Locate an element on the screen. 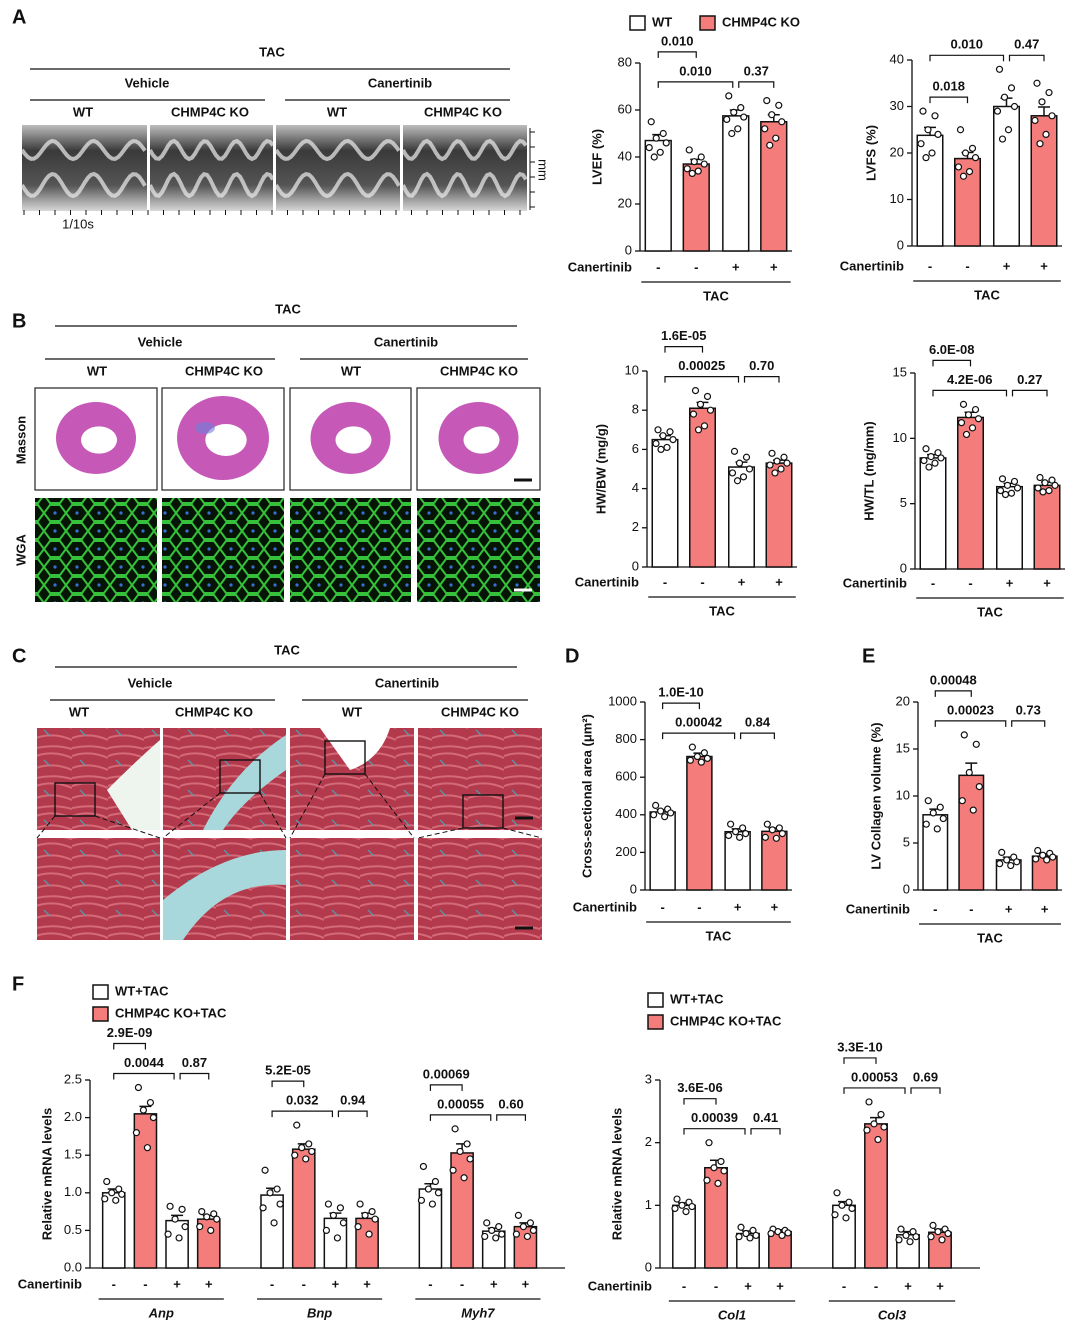  echo-trace is located at coordinates (464, 150).